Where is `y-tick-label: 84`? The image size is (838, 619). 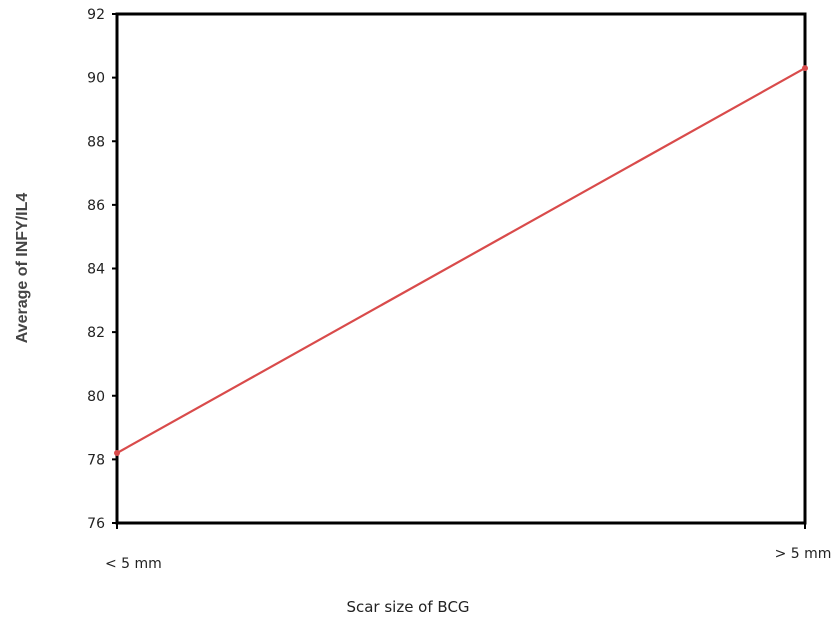
y-tick-label: 84 is located at coordinates (96, 270).